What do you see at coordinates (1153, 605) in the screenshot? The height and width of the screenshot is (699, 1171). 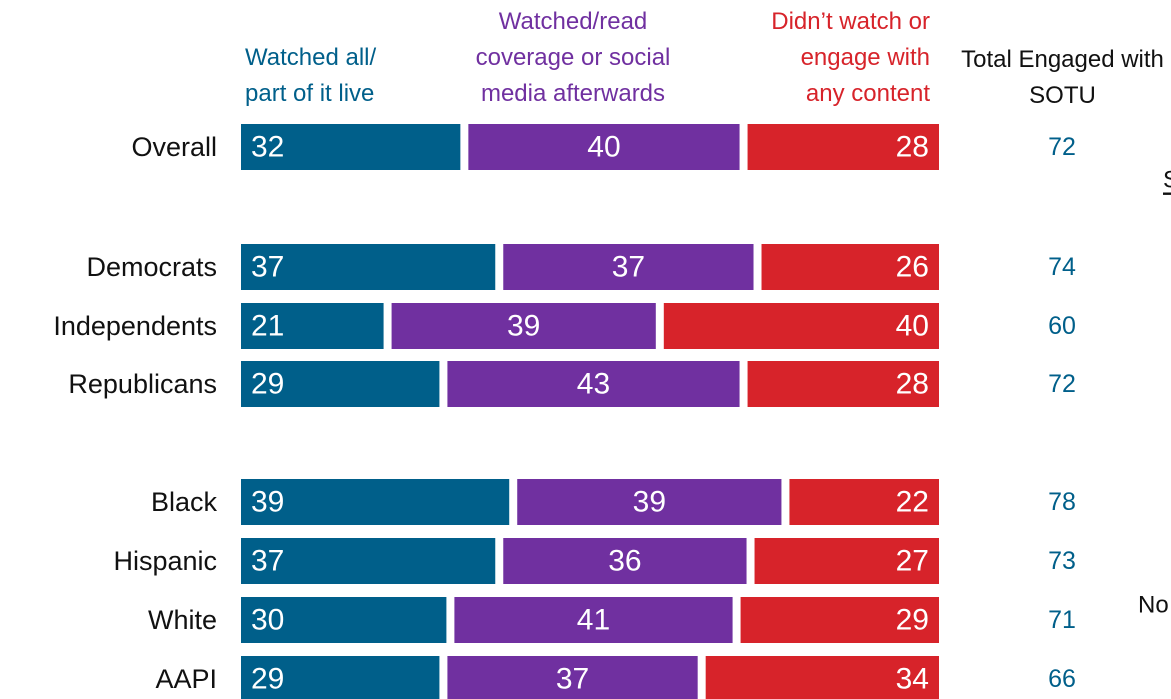 I see `annotation: No` at bounding box center [1153, 605].